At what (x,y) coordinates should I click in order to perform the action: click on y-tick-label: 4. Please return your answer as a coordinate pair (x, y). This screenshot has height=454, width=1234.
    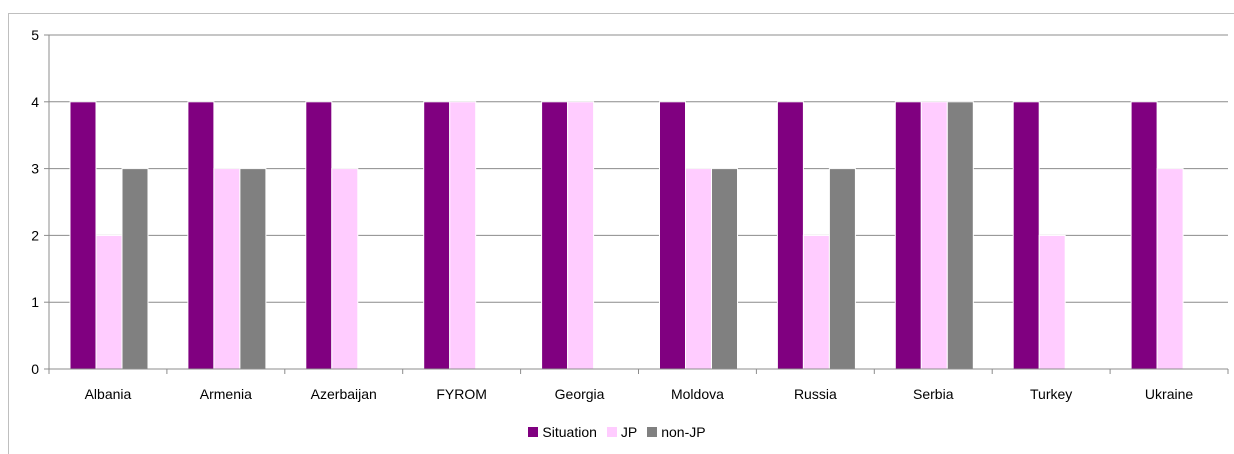
    Looking at the image, I should click on (35, 102).